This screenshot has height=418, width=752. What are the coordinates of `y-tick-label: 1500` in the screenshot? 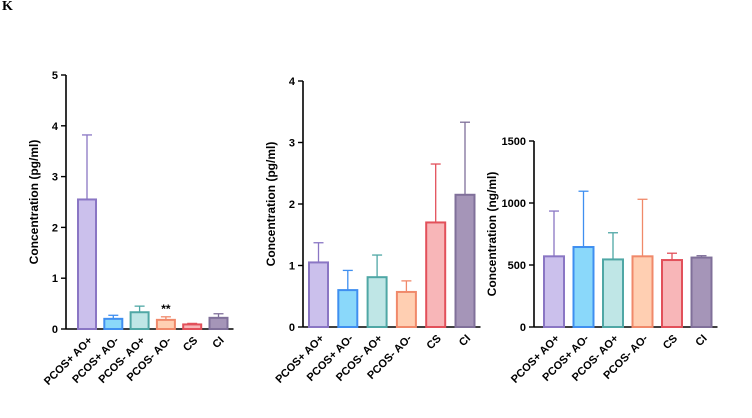 It's located at (514, 142).